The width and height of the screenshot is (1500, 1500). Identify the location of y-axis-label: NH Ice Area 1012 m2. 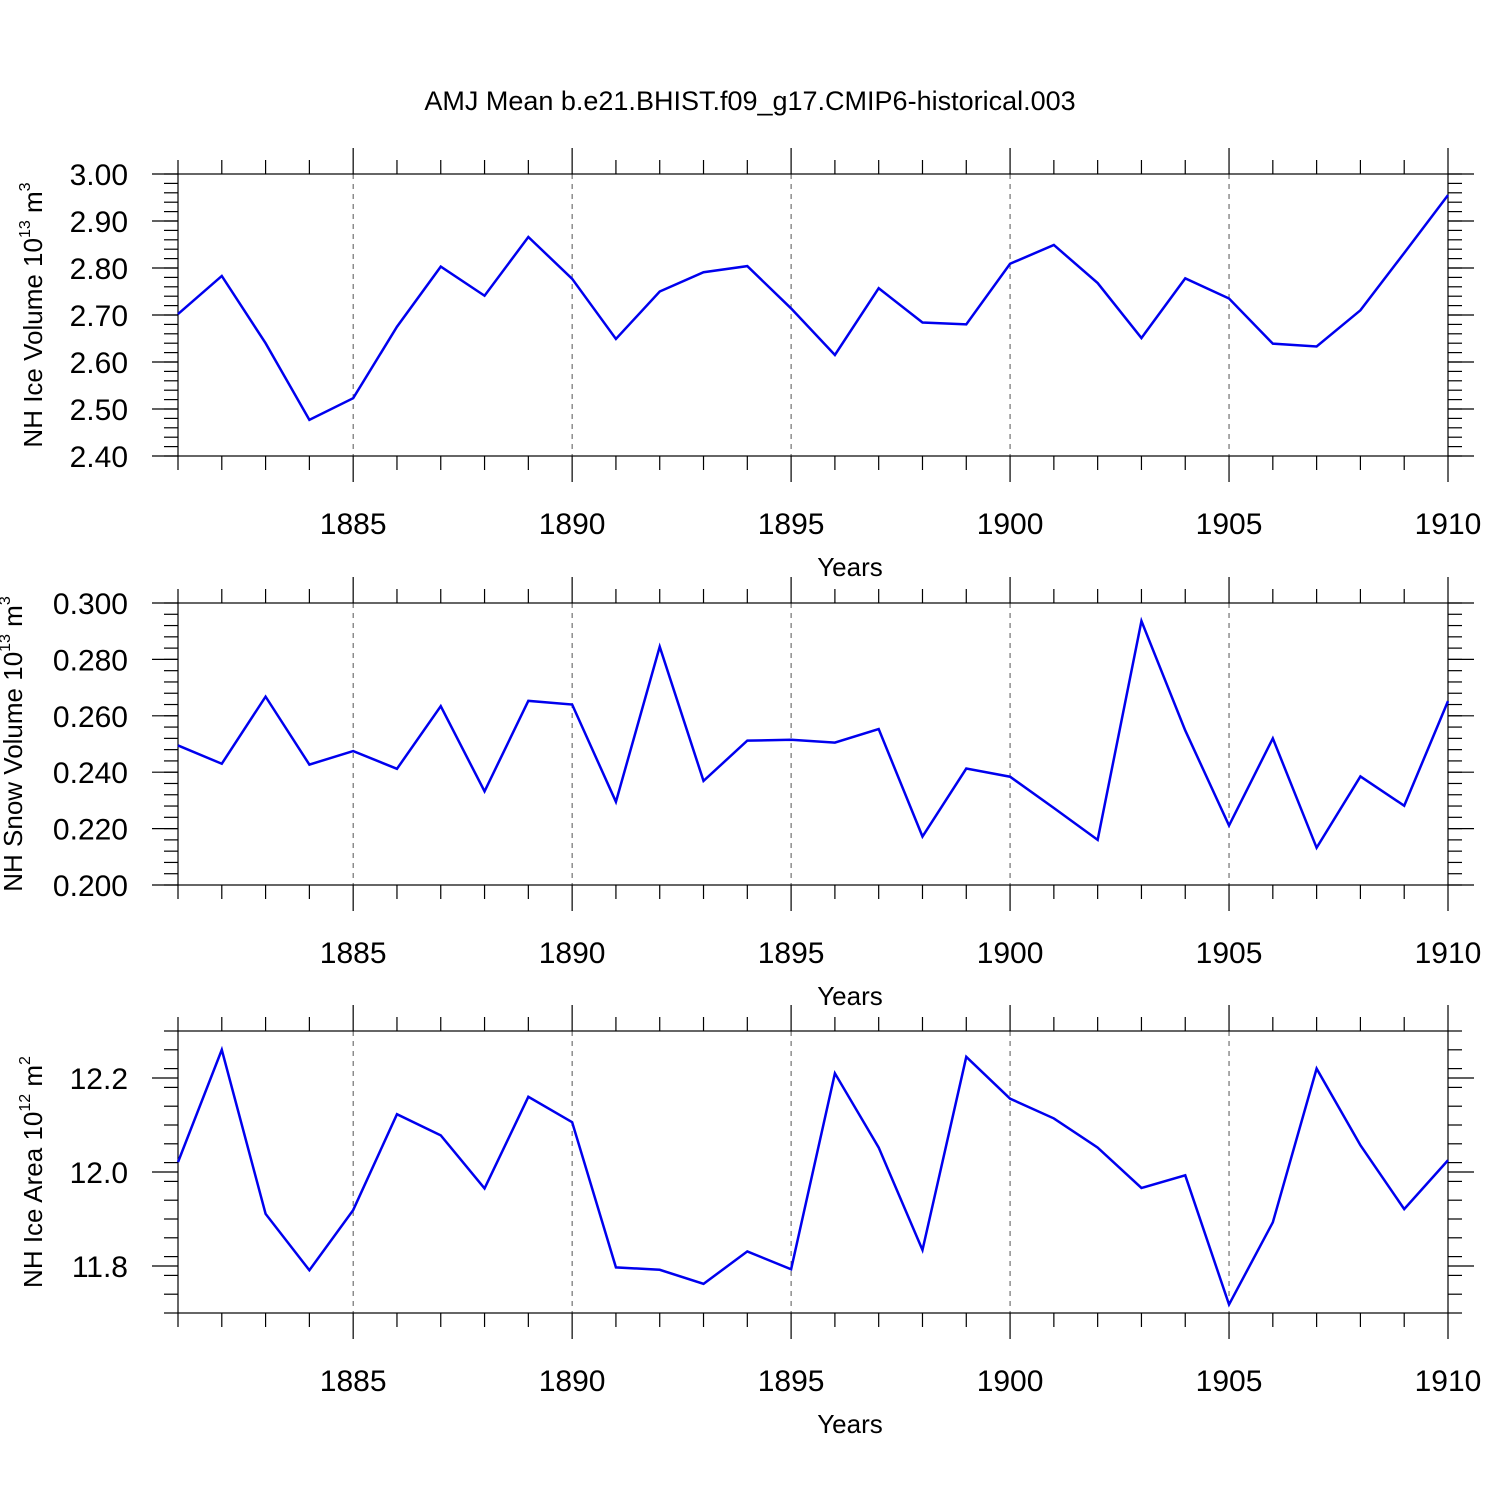
(32, 1172).